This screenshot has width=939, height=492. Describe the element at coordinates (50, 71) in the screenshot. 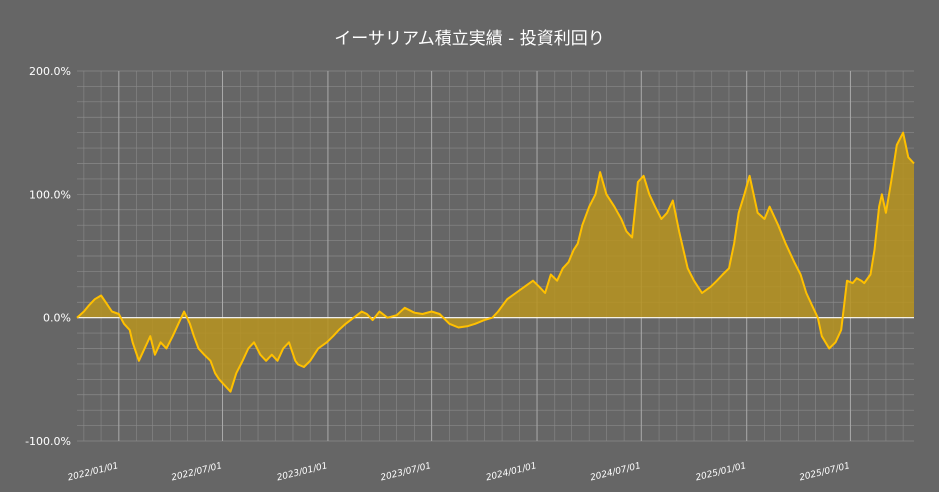

I see `y-tick-label: 200.0%` at that location.